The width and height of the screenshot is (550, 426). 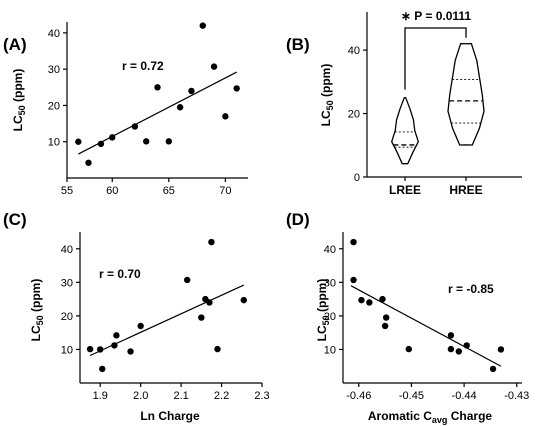 What do you see at coordinates (67, 191) in the screenshot?
I see `x-tick-label: 55` at bounding box center [67, 191].